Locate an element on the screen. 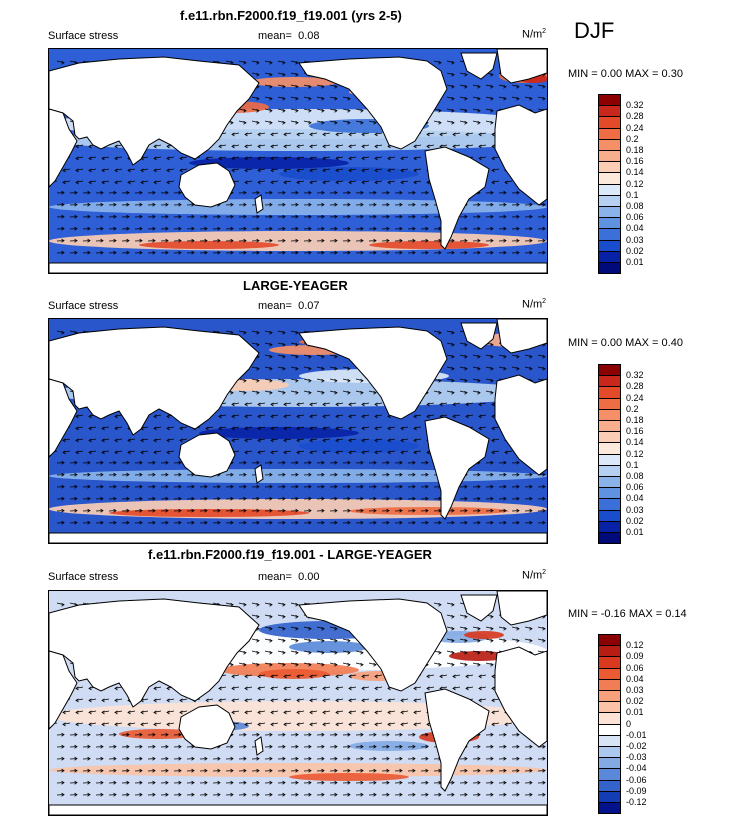  colorbar-tick-label: 0.06 is located at coordinates (635, 487).